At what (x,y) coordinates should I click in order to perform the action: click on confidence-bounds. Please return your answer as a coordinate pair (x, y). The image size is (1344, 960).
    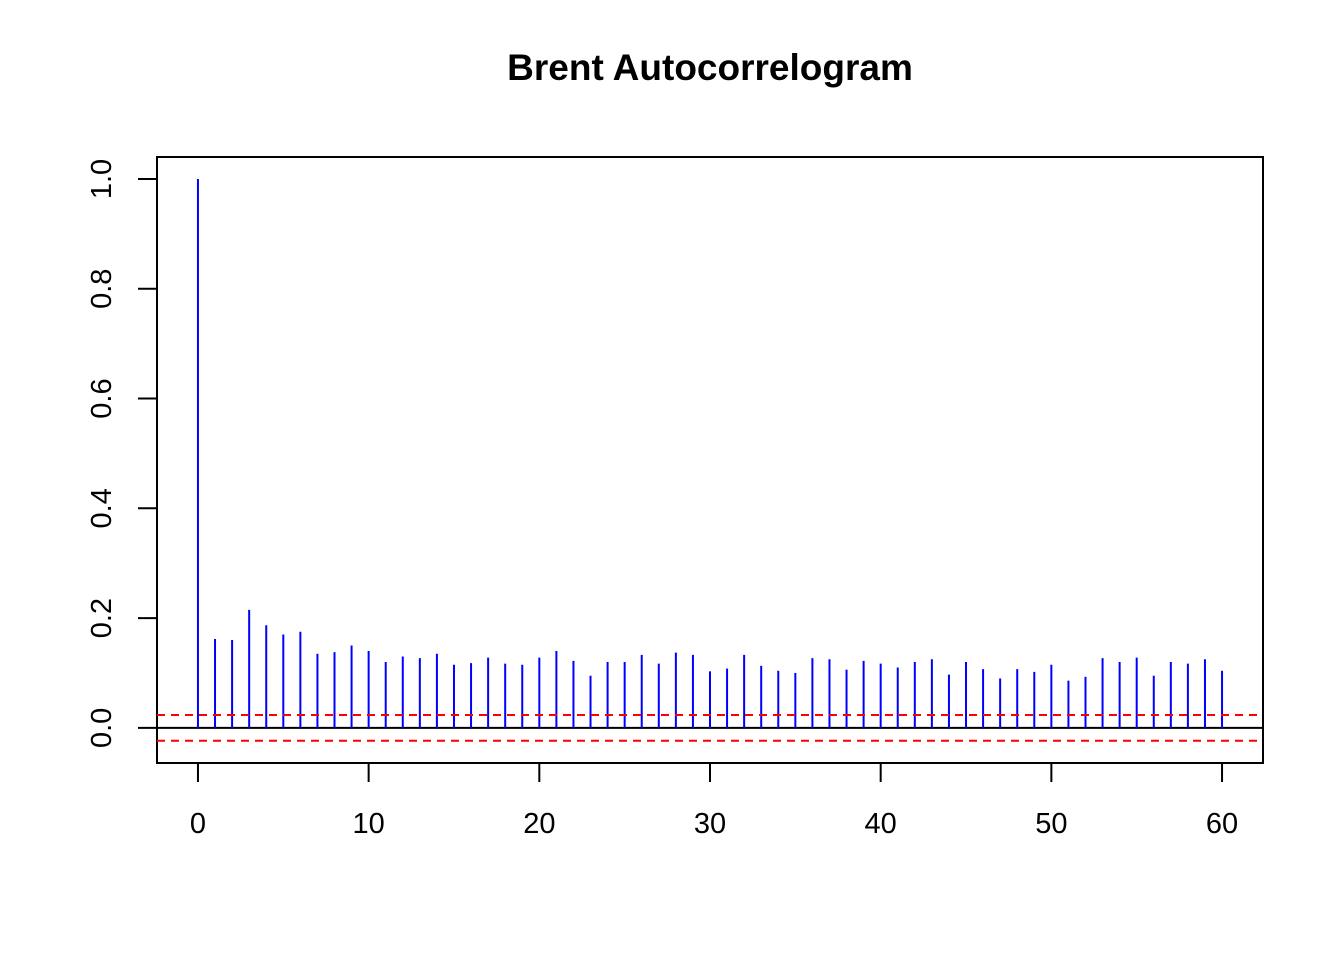
    Looking at the image, I should click on (710, 727).